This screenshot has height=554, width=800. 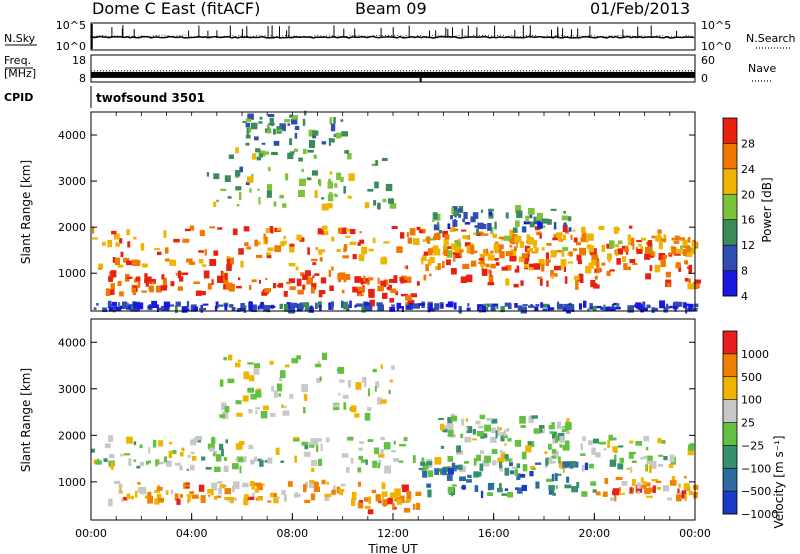 What do you see at coordinates (748, 194) in the screenshot?
I see `colorbar-tick-label: 20` at bounding box center [748, 194].